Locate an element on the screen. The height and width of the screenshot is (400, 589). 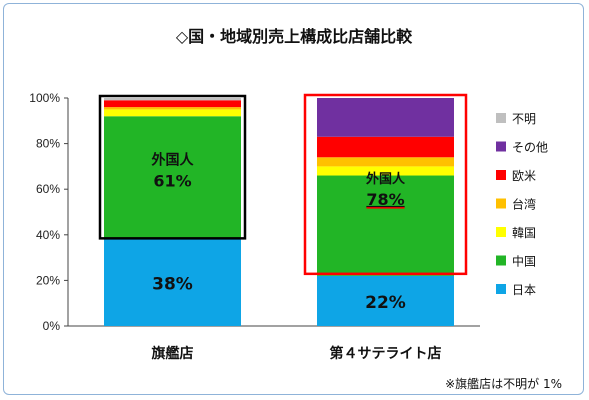
y-tick-label: 60% is located at coordinates (48, 189).